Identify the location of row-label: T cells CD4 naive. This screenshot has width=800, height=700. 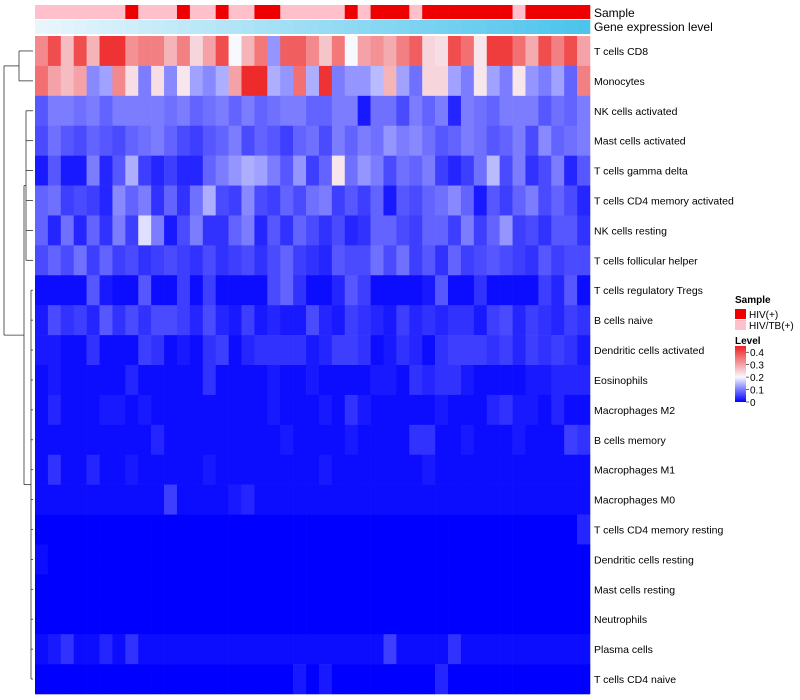
(635, 680).